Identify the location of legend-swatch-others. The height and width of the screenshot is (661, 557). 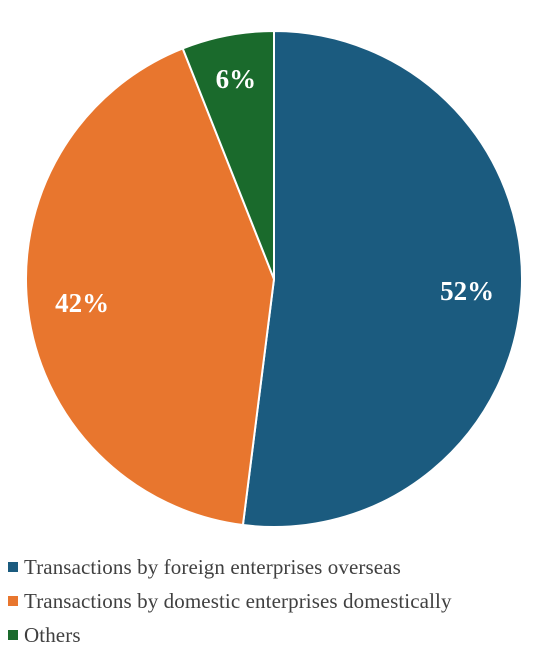
(13, 635).